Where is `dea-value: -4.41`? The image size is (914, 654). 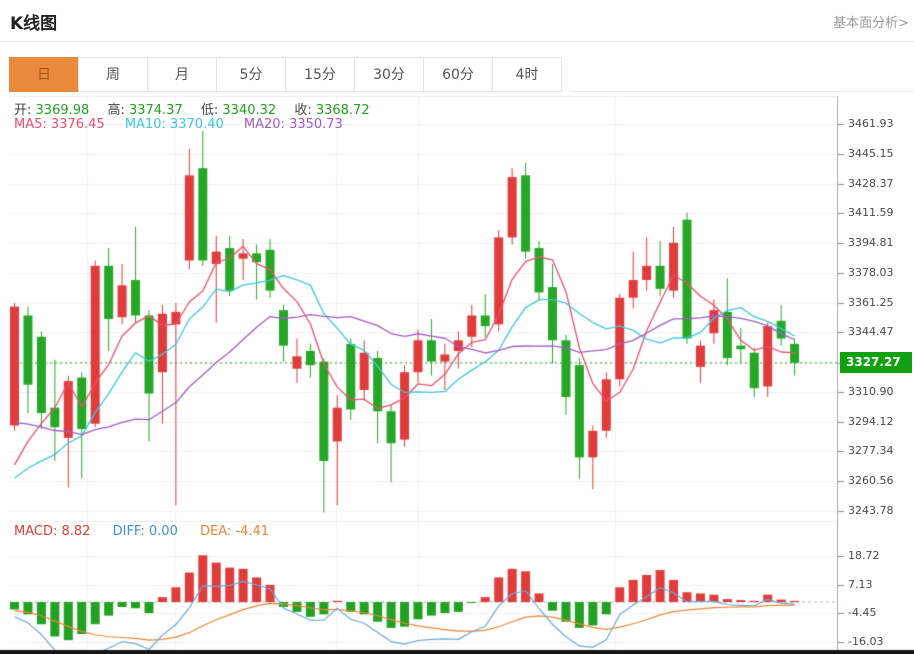
dea-value: -4.41 is located at coordinates (252, 531).